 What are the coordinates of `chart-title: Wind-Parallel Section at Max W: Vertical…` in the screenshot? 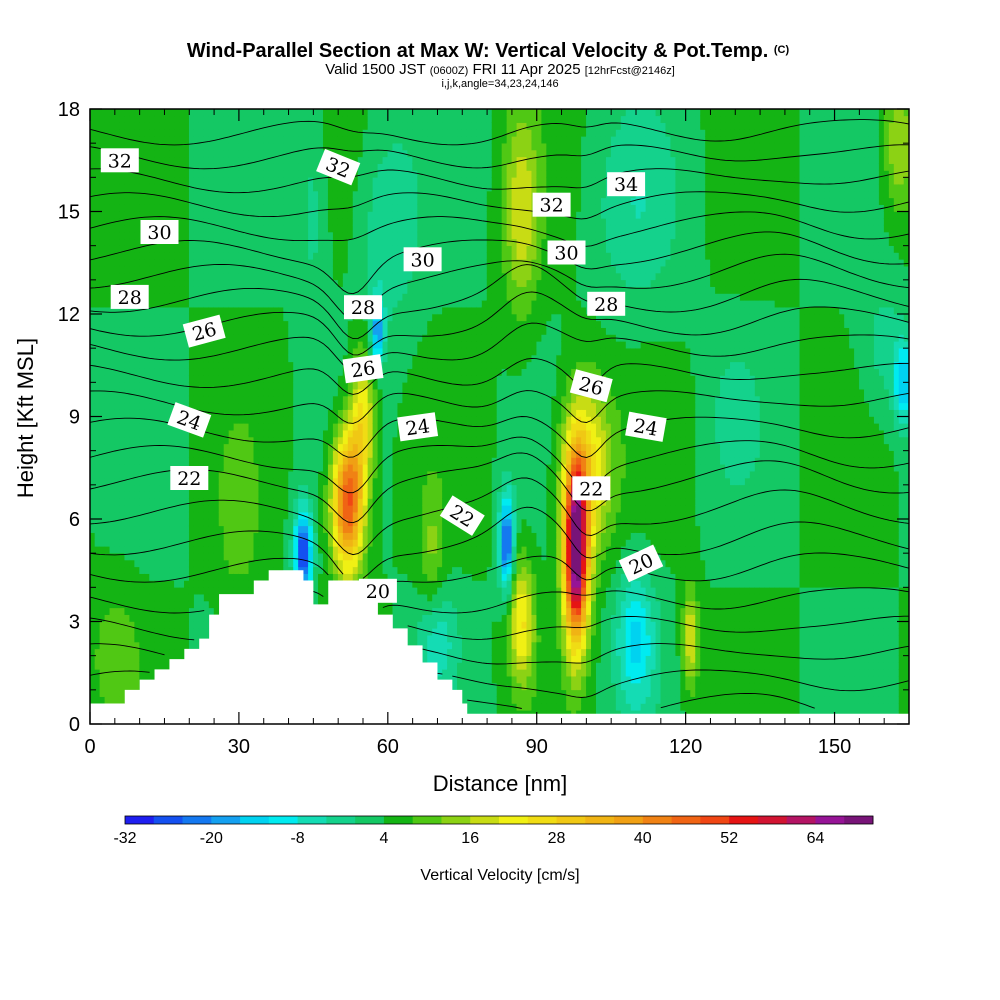 It's located at (488, 51).